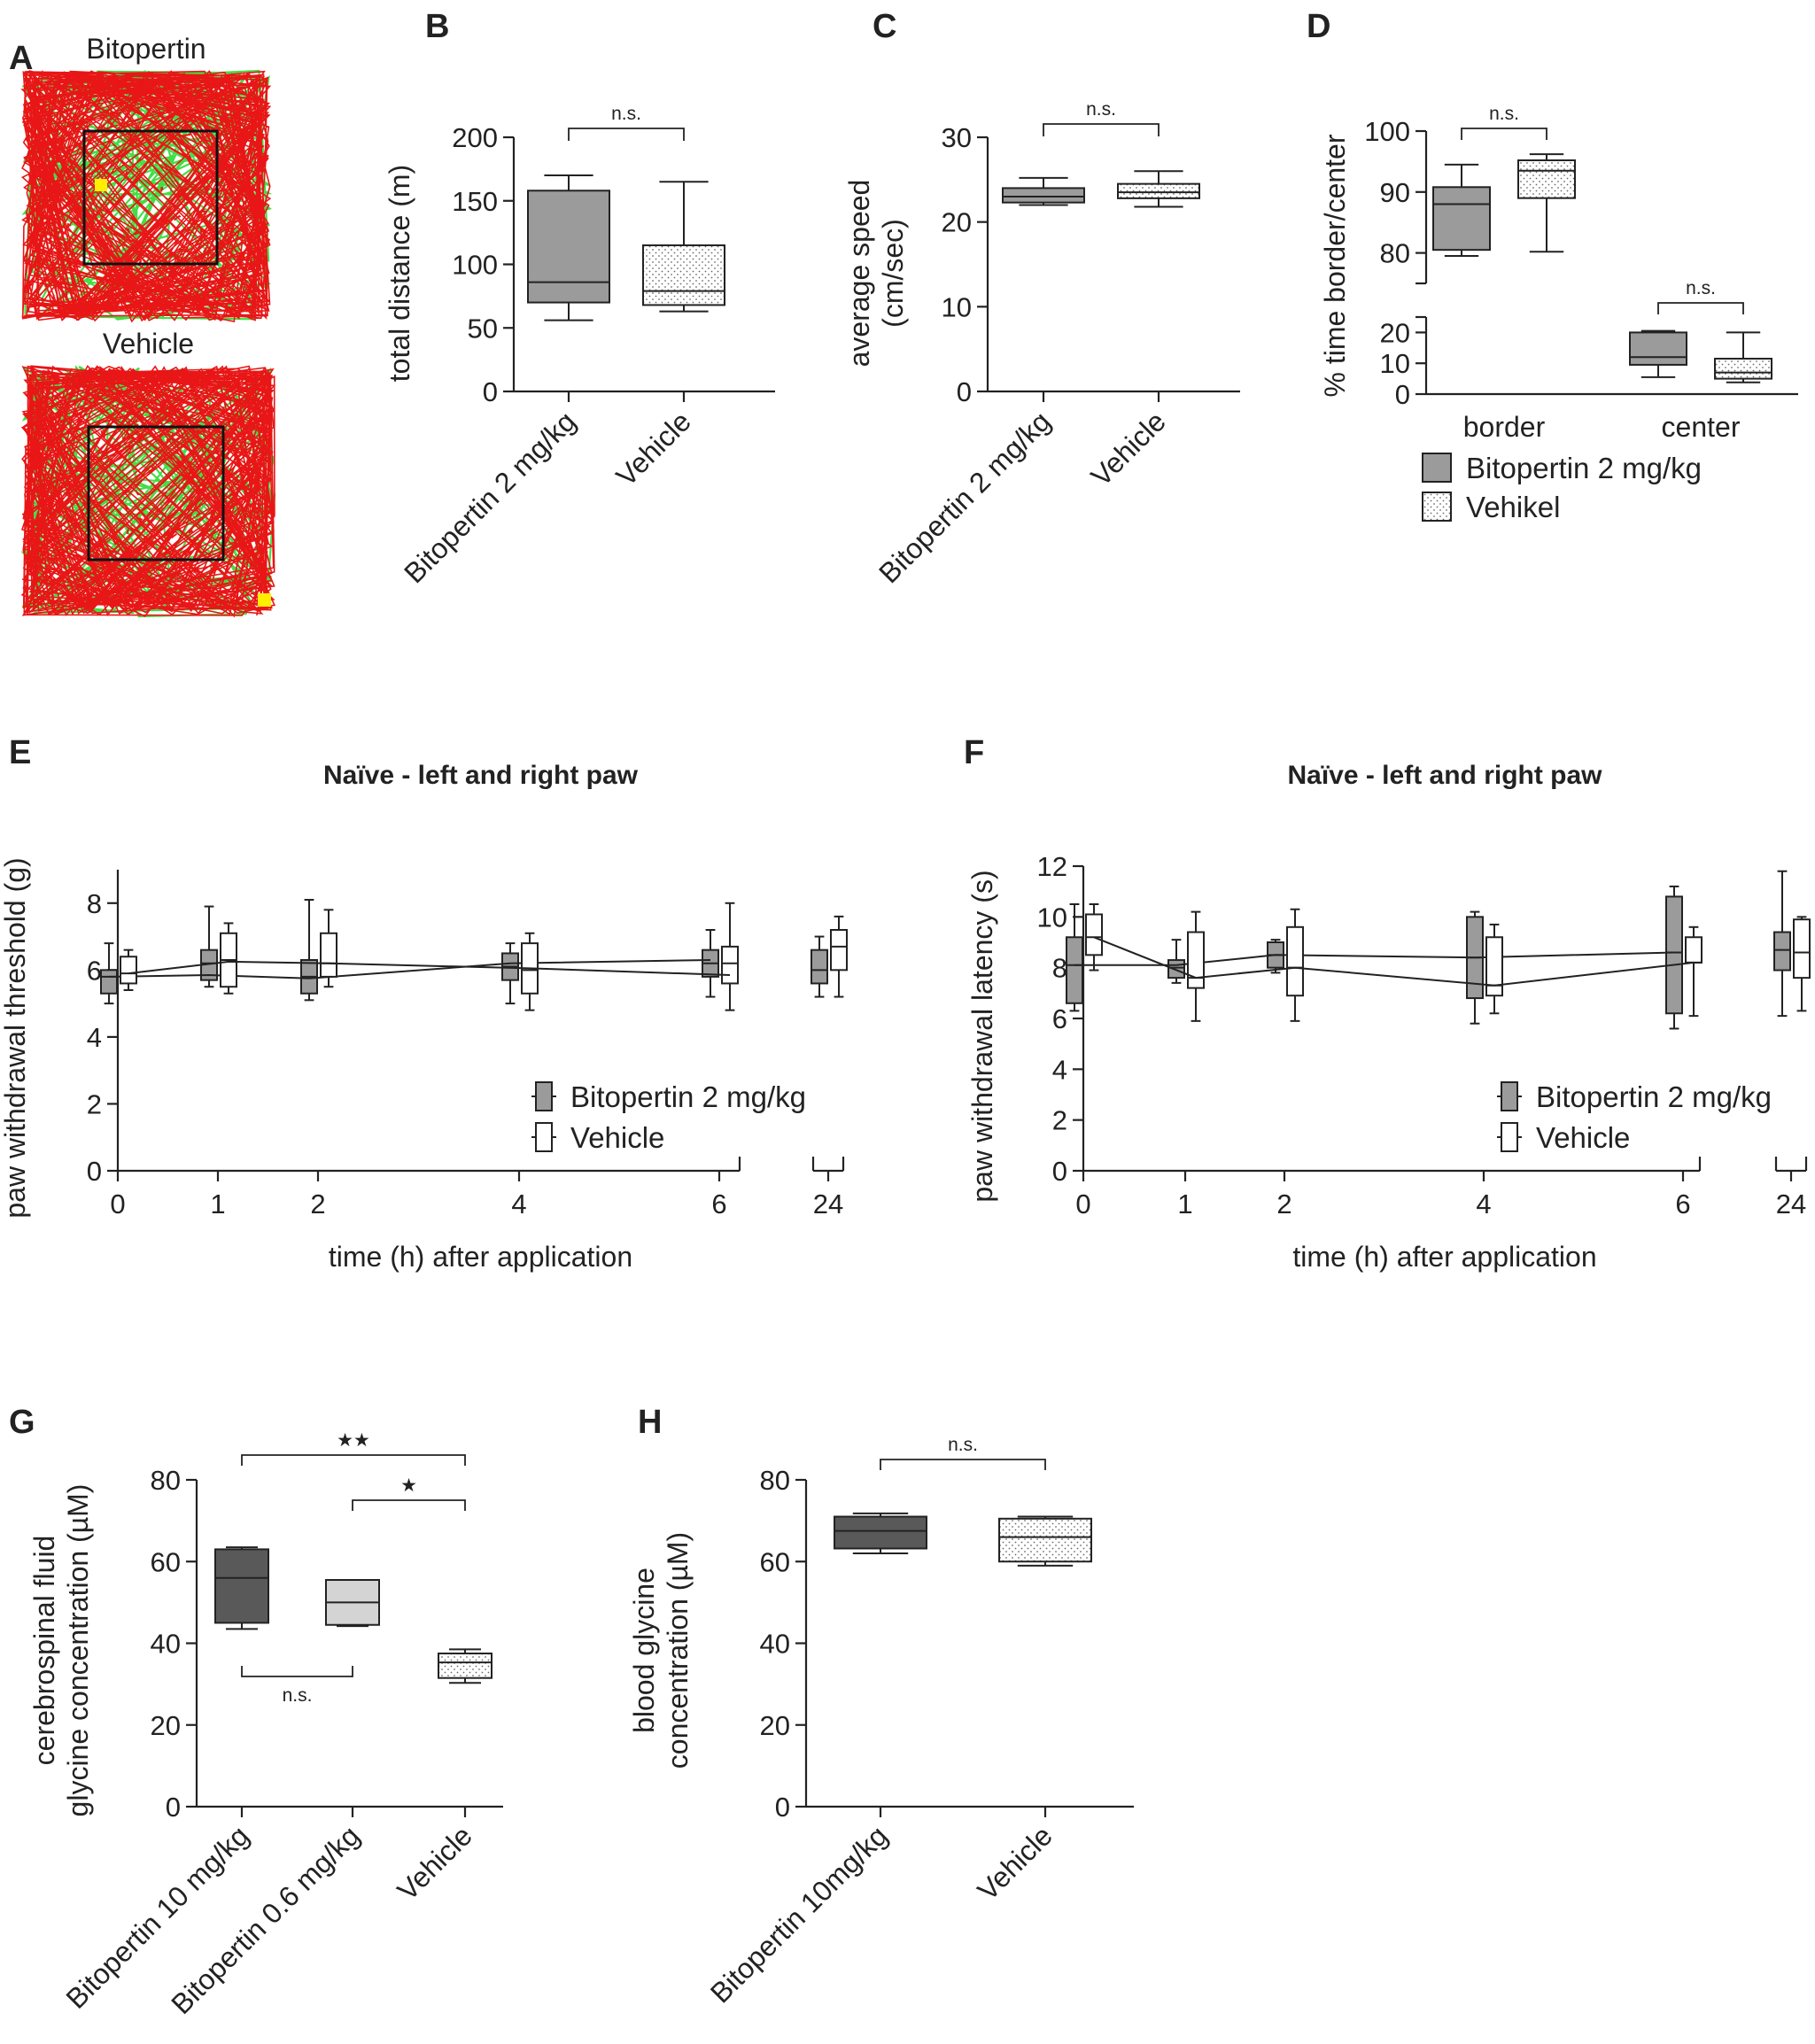 The height and width of the screenshot is (2044, 1815). I want to click on significance-bracket: ★, so click(409, 1493).